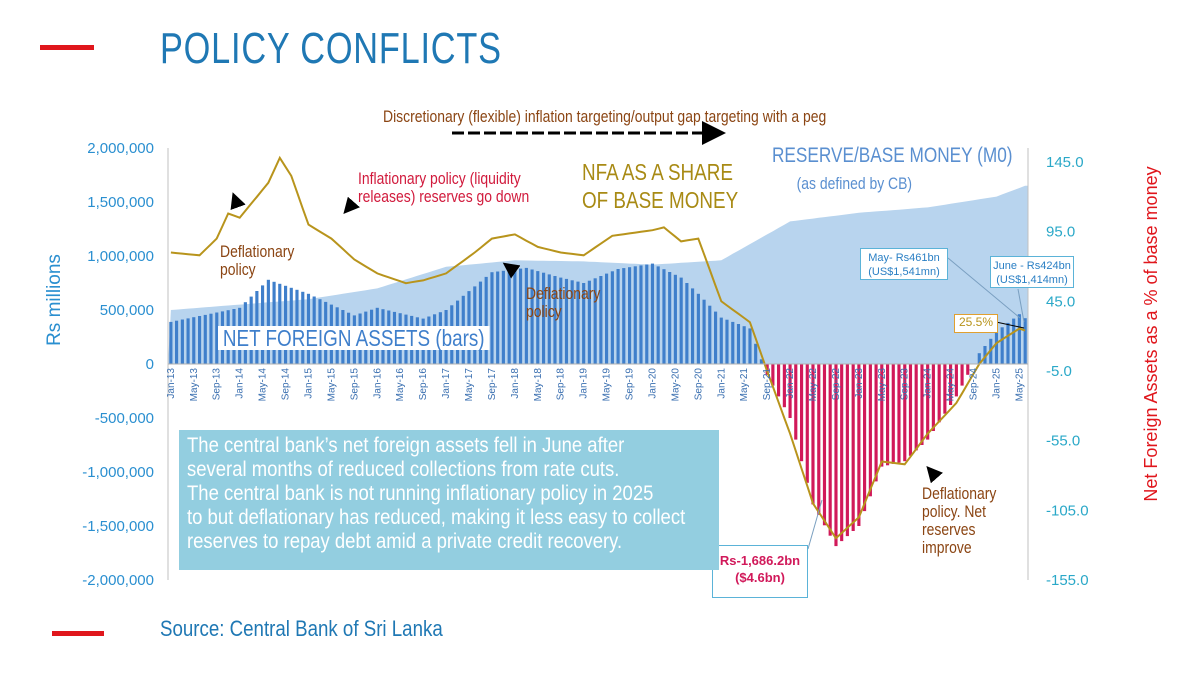  What do you see at coordinates (1059, 371) in the screenshot?
I see `y2-tick-label: -5.0` at bounding box center [1059, 371].